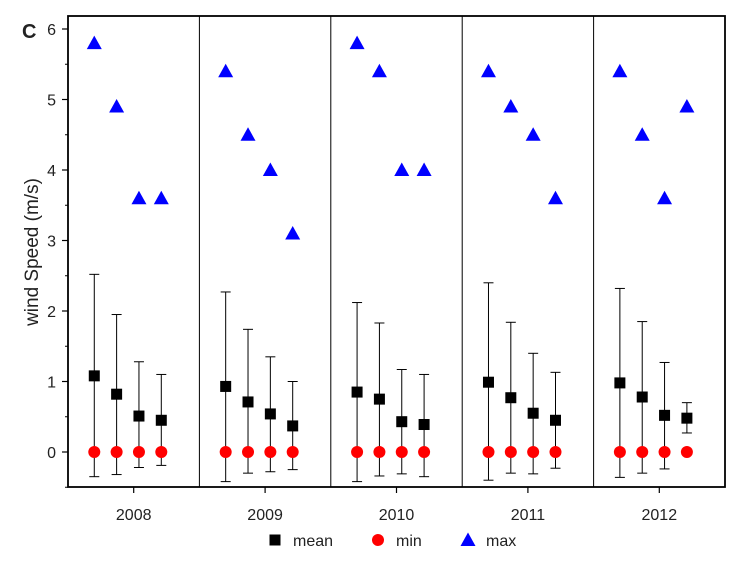  What do you see at coordinates (29, 32) in the screenshot?
I see `panel-letter: C` at bounding box center [29, 32].